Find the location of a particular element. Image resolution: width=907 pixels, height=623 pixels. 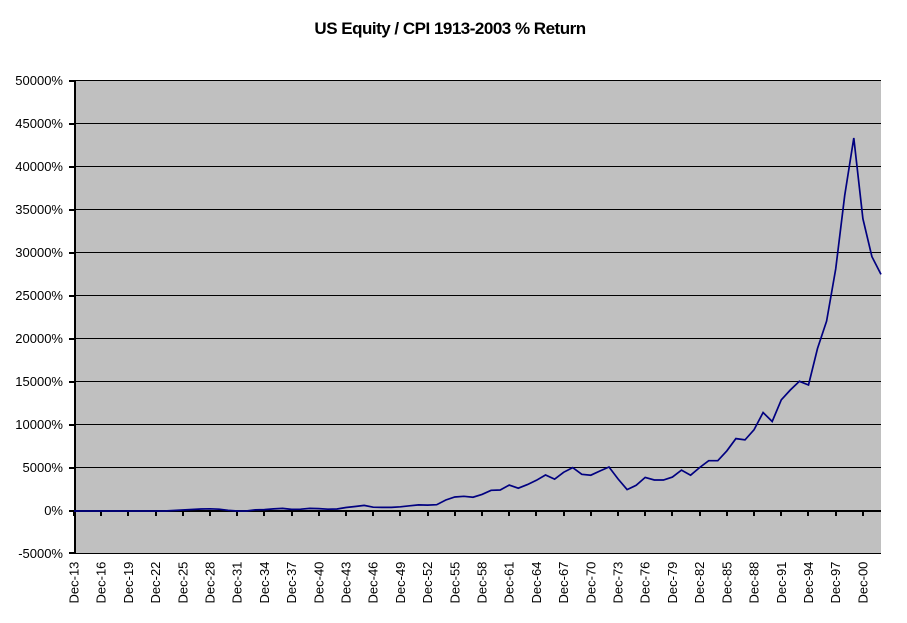

svg-text: 35000% is located at coordinates (39, 209).